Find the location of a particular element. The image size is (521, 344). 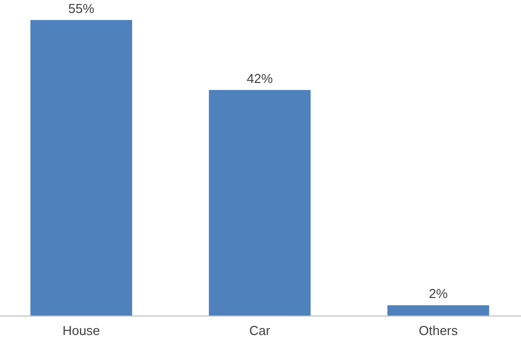

x-tick-label: Car is located at coordinates (260, 330).